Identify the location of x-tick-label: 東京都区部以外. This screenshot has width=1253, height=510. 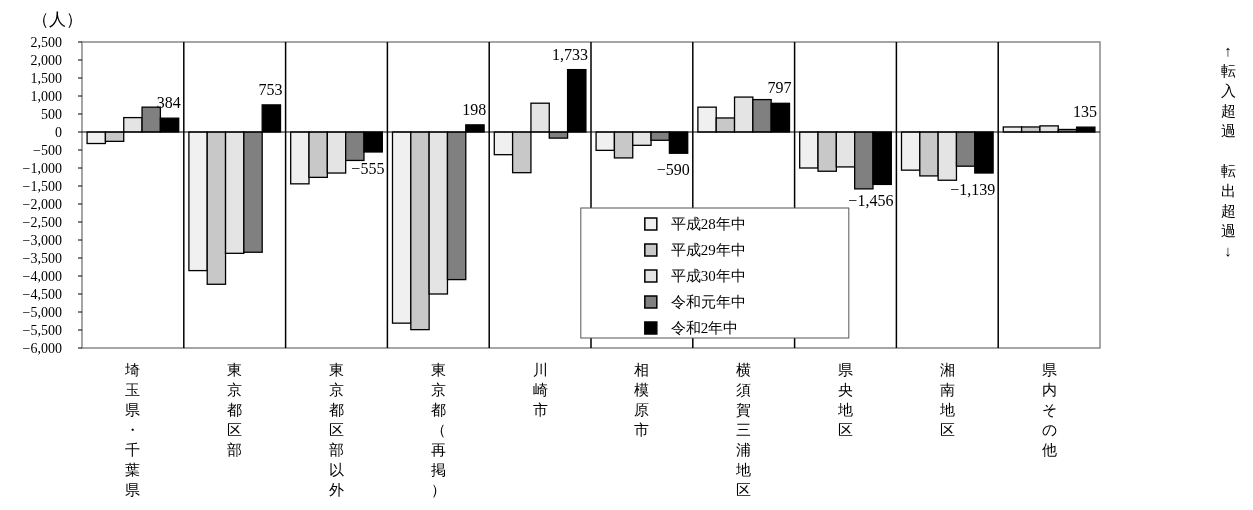
(336, 430).